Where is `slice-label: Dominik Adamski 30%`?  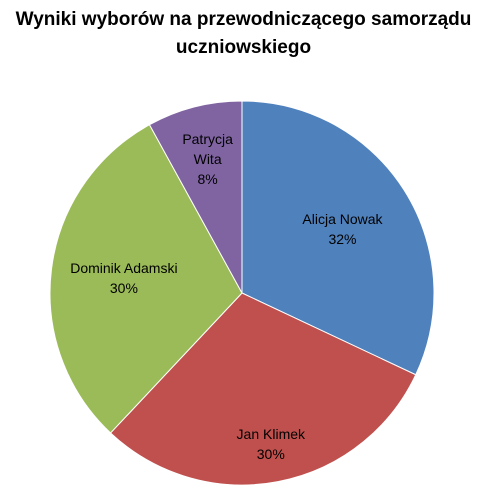
slice-label: Dominik Adamski 30% is located at coordinates (124, 278).